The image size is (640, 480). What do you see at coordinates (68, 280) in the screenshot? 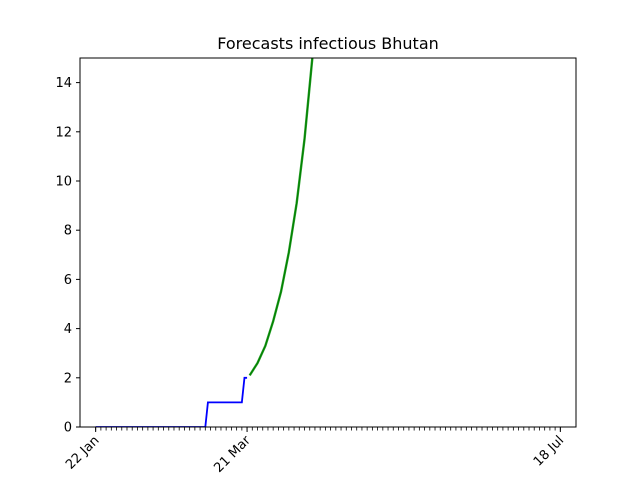
I see `y-tick-label: 6` at bounding box center [68, 280].